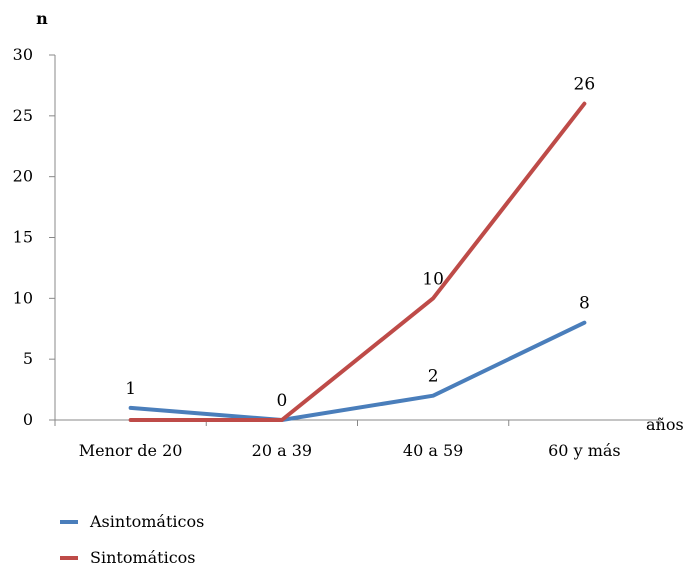 The width and height of the screenshot is (686, 568). What do you see at coordinates (23, 115) in the screenshot?
I see `y-tick-label: 25` at bounding box center [23, 115].